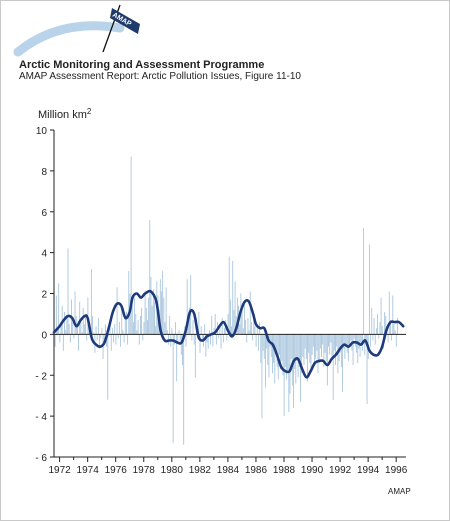 This screenshot has width=450, height=521. I want to click on trend-line, so click(228, 334).